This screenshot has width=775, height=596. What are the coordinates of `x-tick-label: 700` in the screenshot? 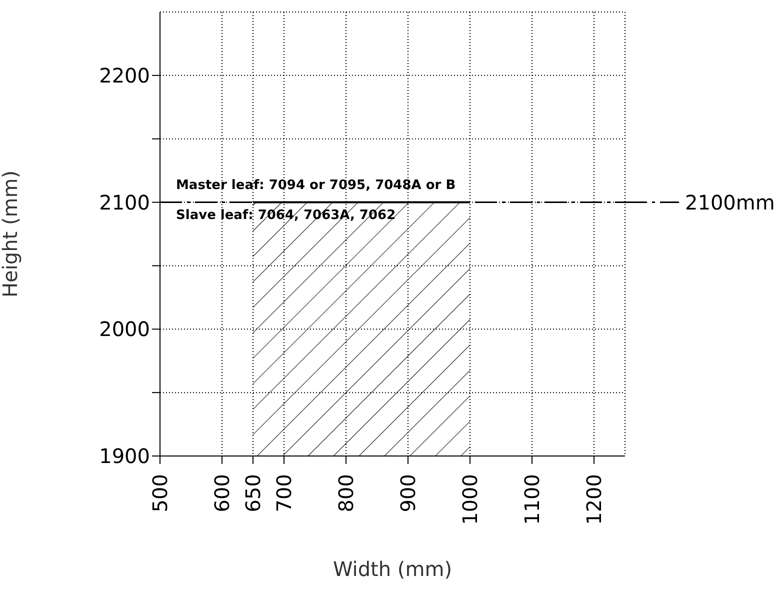 It's located at (284, 493).